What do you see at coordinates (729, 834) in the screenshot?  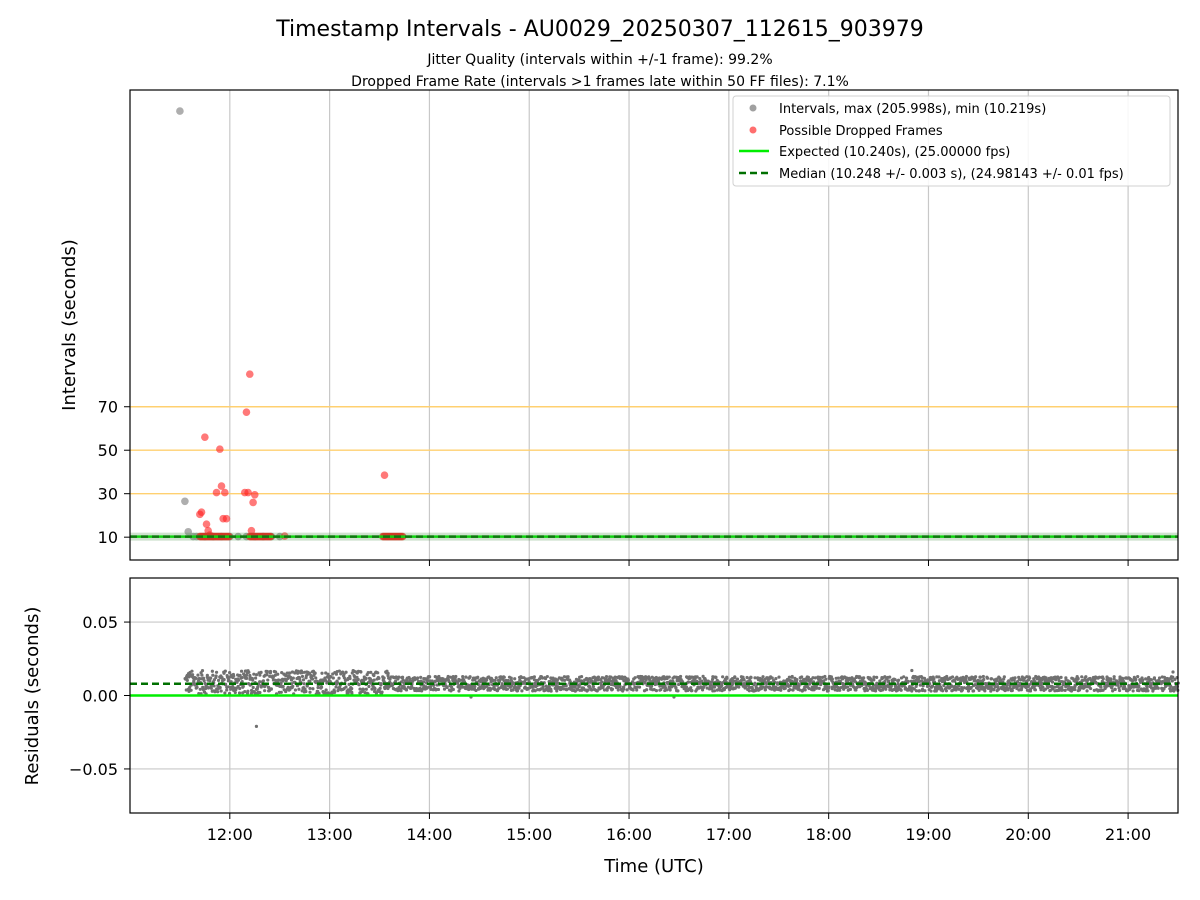 I see `x-tick-label: 17:00` at bounding box center [729, 834].